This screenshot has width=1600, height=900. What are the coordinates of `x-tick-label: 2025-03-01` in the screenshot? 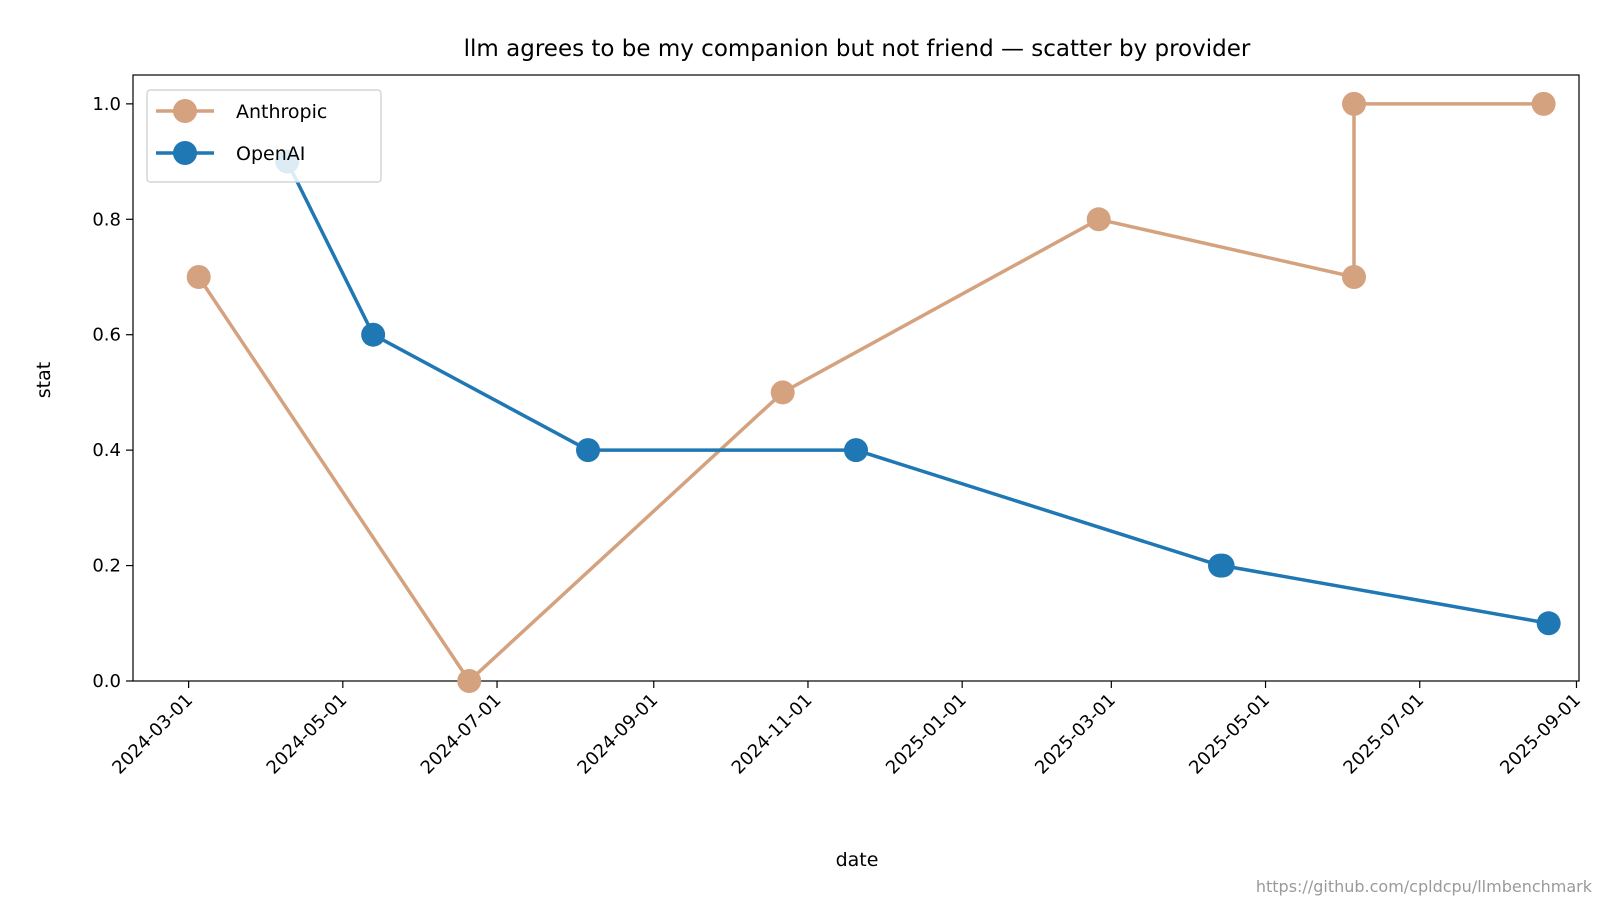 It's located at (1075, 734).